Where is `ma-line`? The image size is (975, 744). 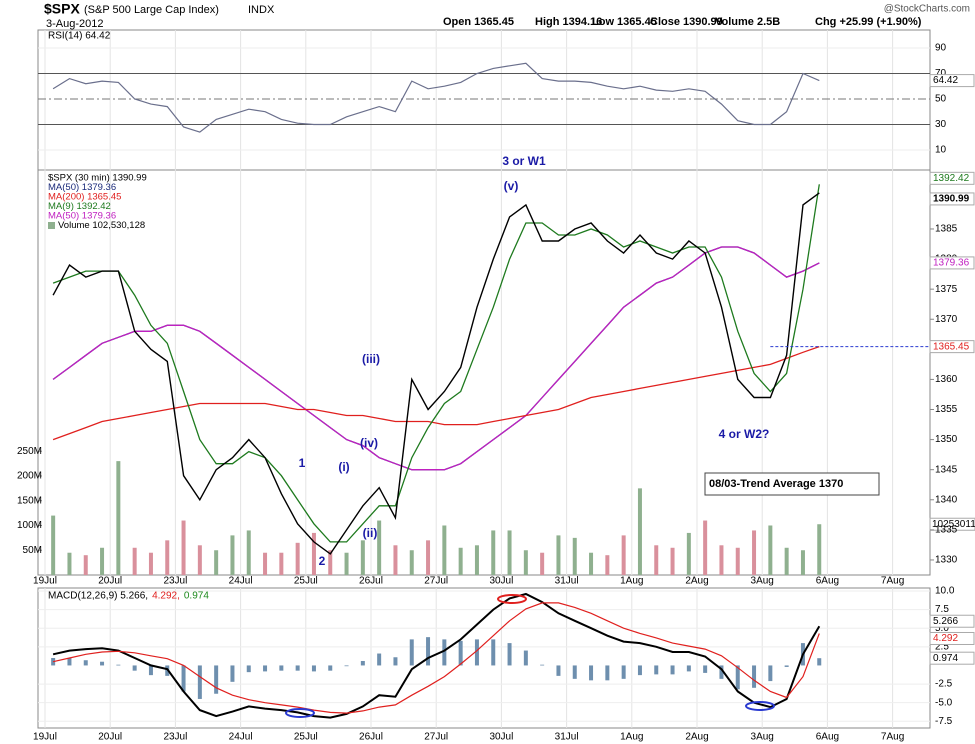
ma-line is located at coordinates (436, 393).